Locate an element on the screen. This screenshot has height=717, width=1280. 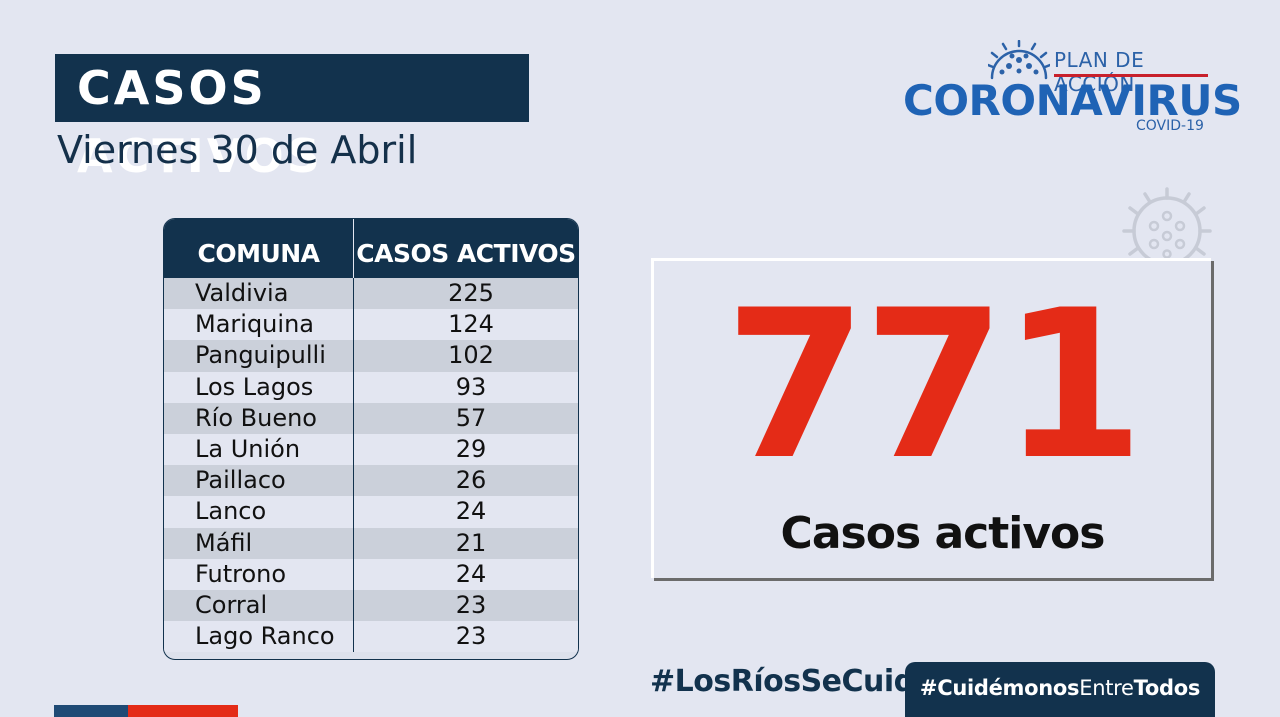
table-row: Los Lagos 93 is located at coordinates (371, 387).